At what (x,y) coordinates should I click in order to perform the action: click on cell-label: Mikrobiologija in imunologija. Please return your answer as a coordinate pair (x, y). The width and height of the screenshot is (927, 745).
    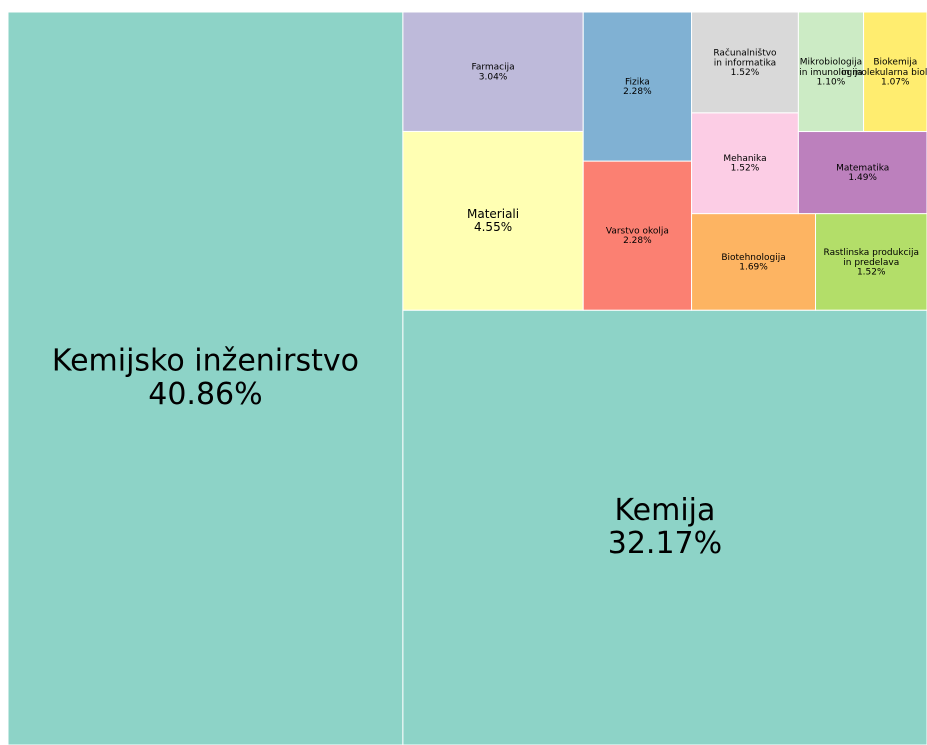
    Looking at the image, I should click on (830, 67).